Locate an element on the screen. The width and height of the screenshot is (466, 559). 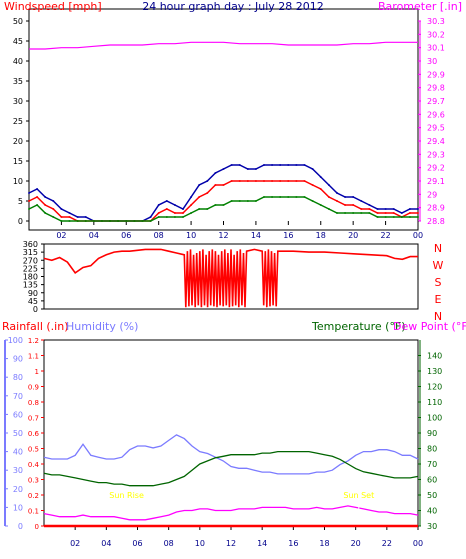
rainfall-tick-label: 0.6 is located at coordinates (34, 434).